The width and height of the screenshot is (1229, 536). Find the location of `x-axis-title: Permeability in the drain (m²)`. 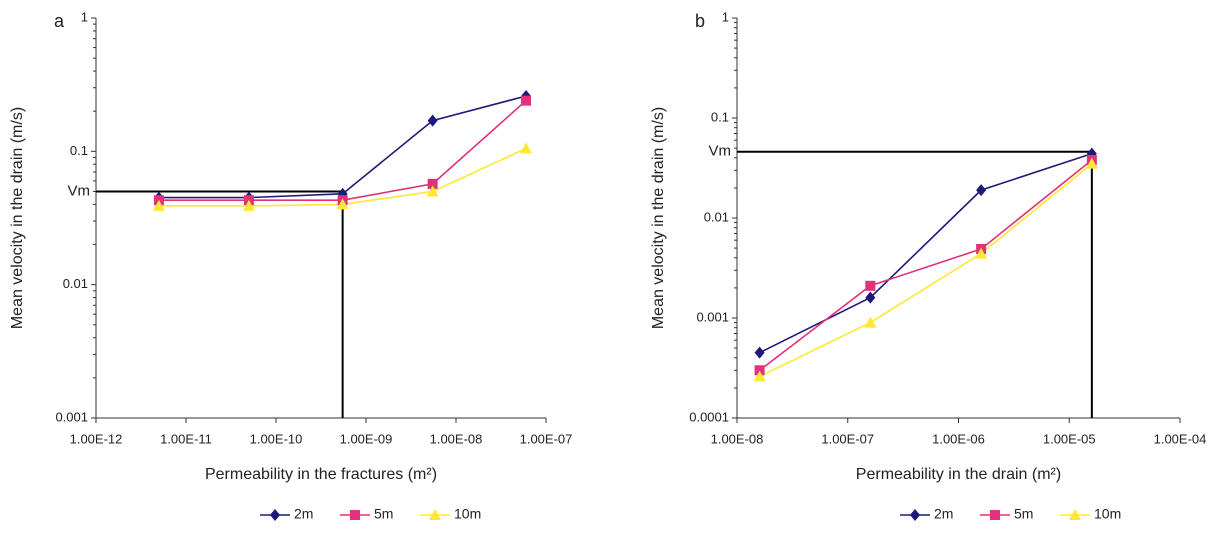

x-axis-title: Permeability in the drain (m²) is located at coordinates (958, 474).